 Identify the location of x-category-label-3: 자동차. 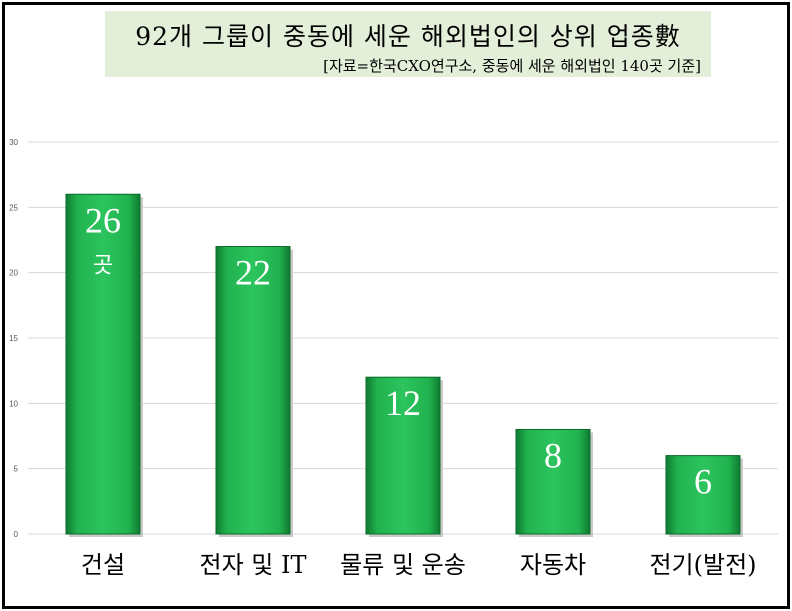
(553, 565).